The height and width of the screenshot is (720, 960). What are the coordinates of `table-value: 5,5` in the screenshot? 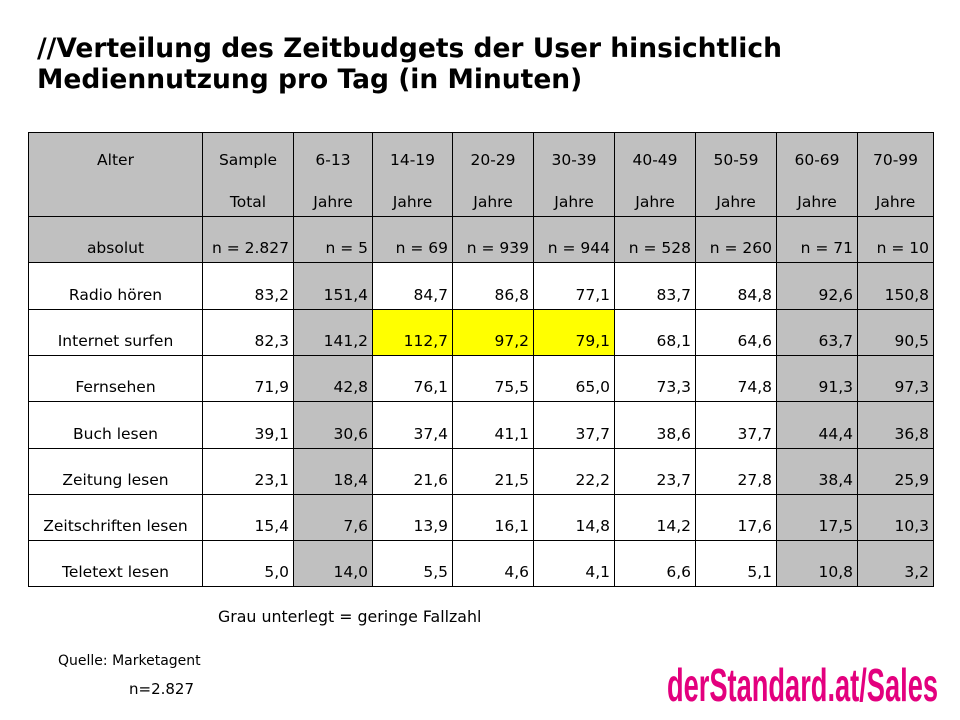 It's located at (435, 572).